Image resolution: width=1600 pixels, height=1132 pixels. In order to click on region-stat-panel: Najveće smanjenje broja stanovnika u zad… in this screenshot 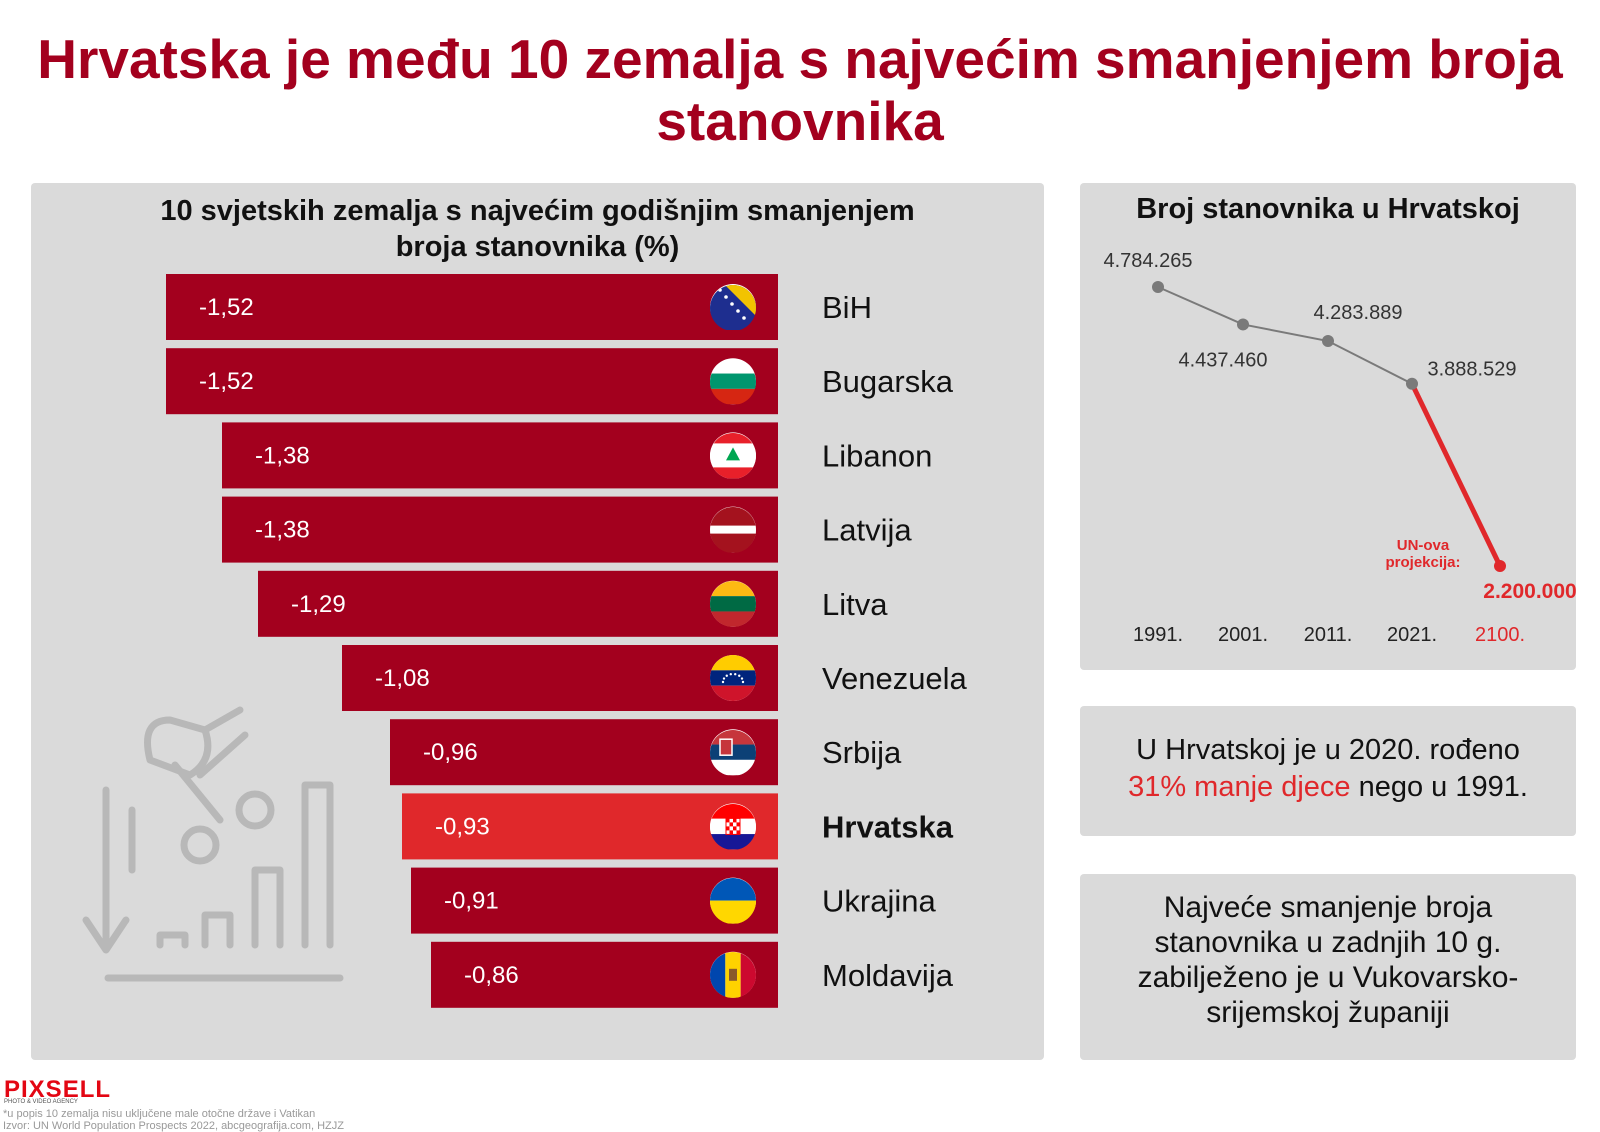, I will do `click(1328, 967)`.